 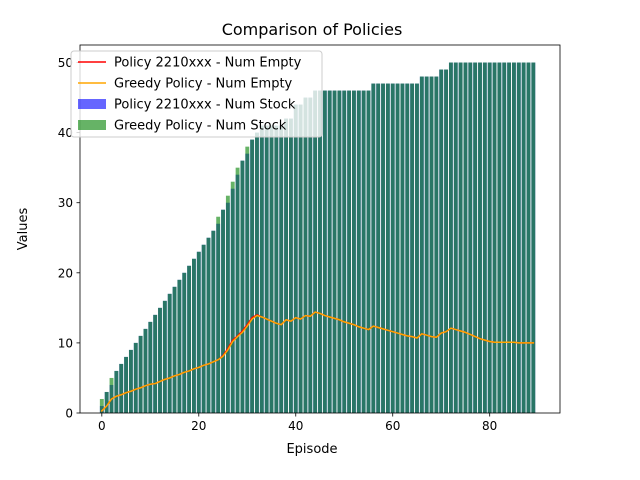 What do you see at coordinates (65, 203) in the screenshot?
I see `y-tick-label: 30` at bounding box center [65, 203].